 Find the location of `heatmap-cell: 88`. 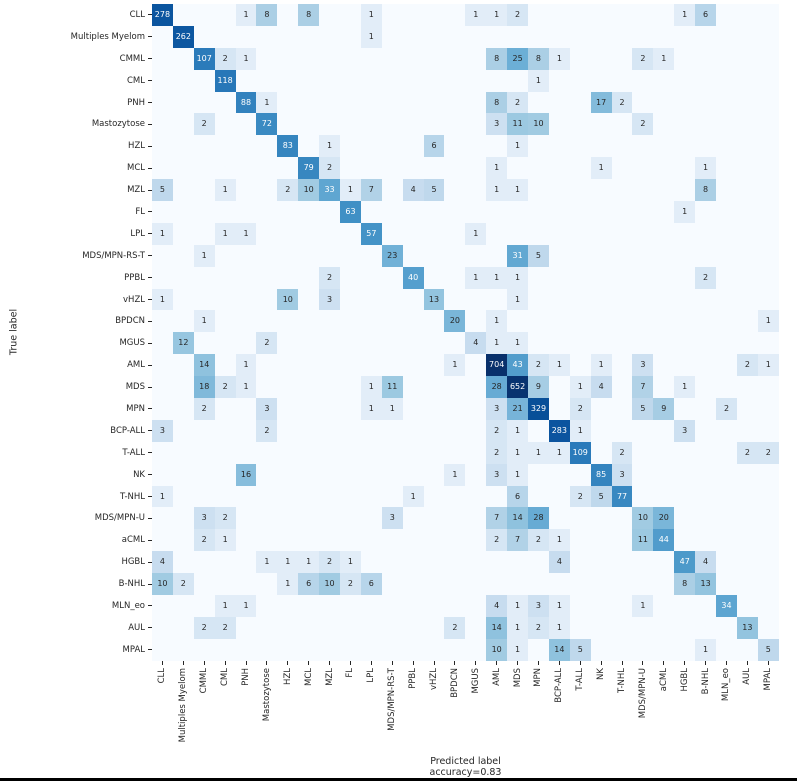

heatmap-cell: 88 is located at coordinates (246, 102).